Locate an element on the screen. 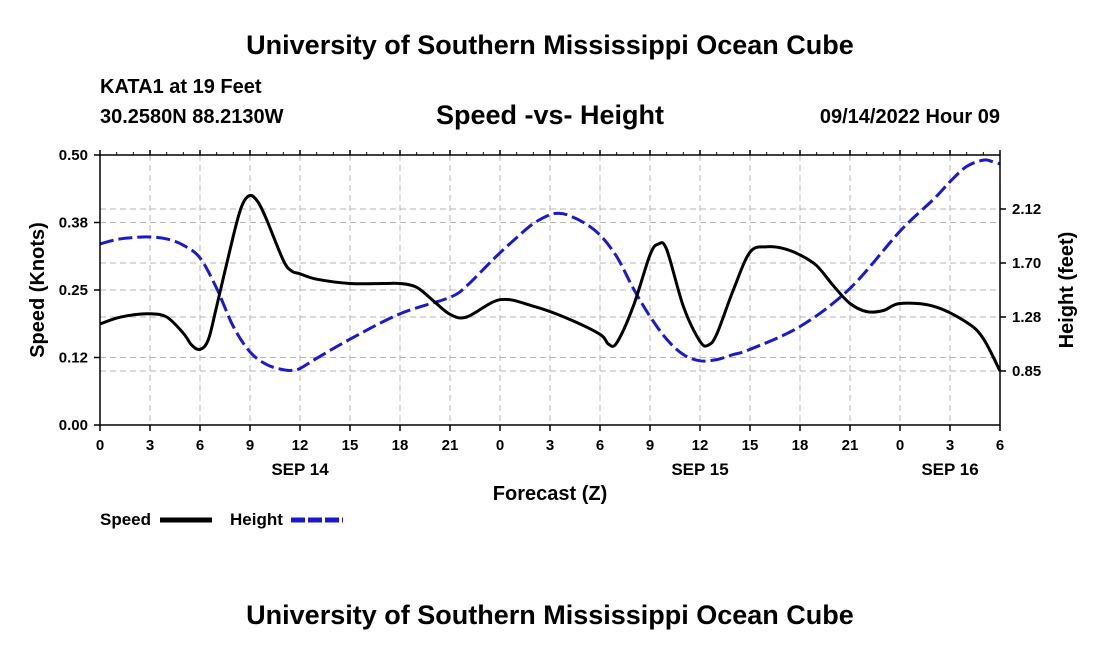 Image resolution: width=1100 pixels, height=650 pixels. y-left-tick-label: 0.25 is located at coordinates (73, 290).